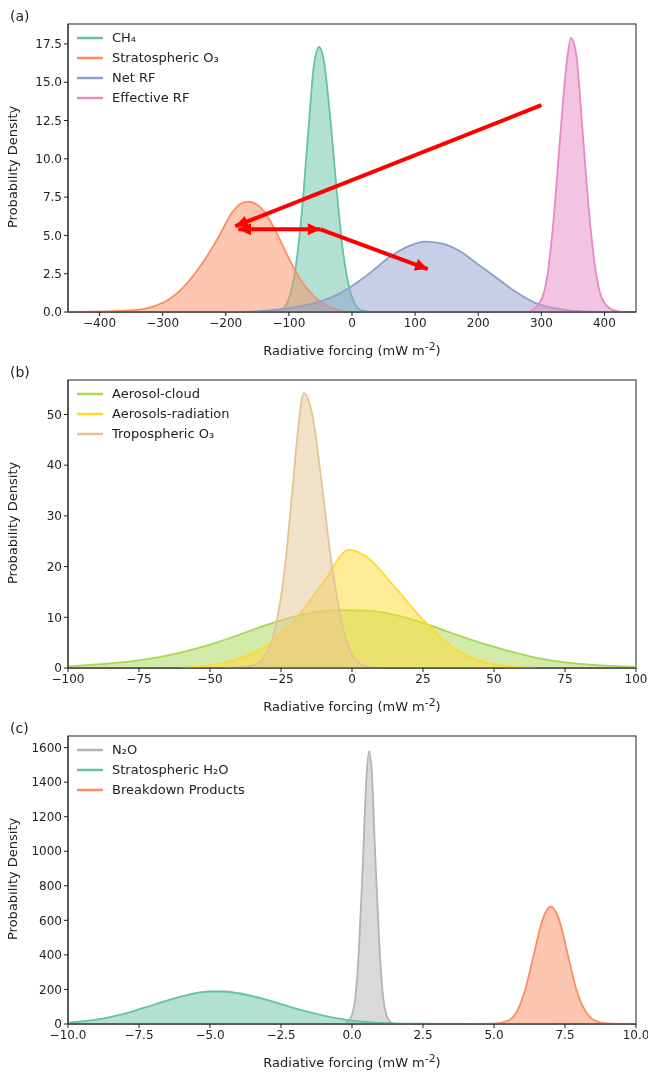  Describe the element at coordinates (46, 782) in the screenshot. I see `y-tick-label: 1400` at that location.